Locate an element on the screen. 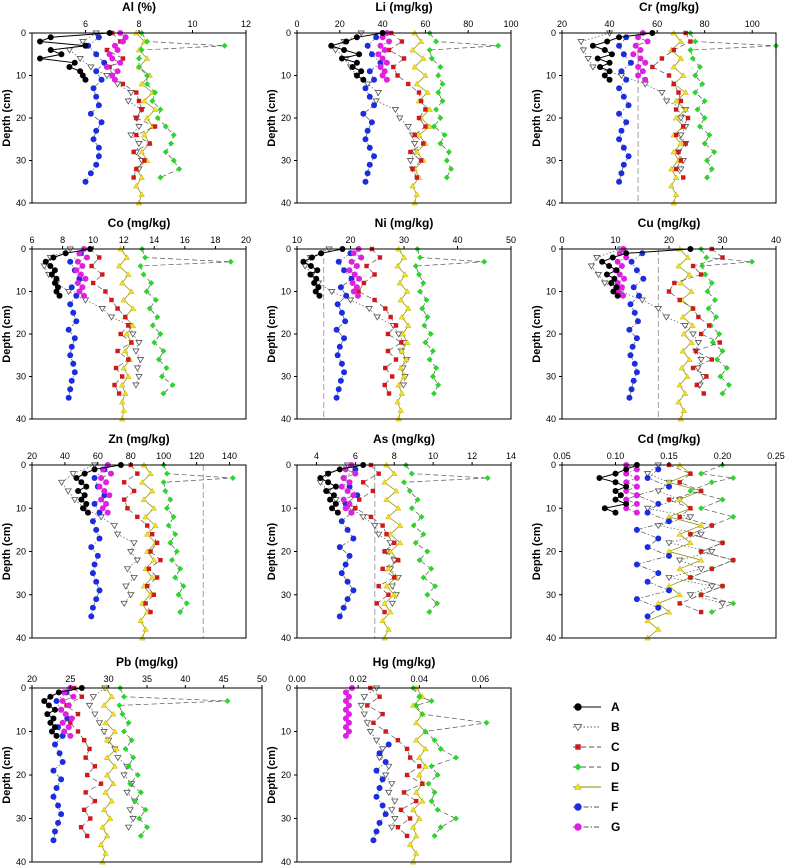  series-e is located at coordinates (148, 551).